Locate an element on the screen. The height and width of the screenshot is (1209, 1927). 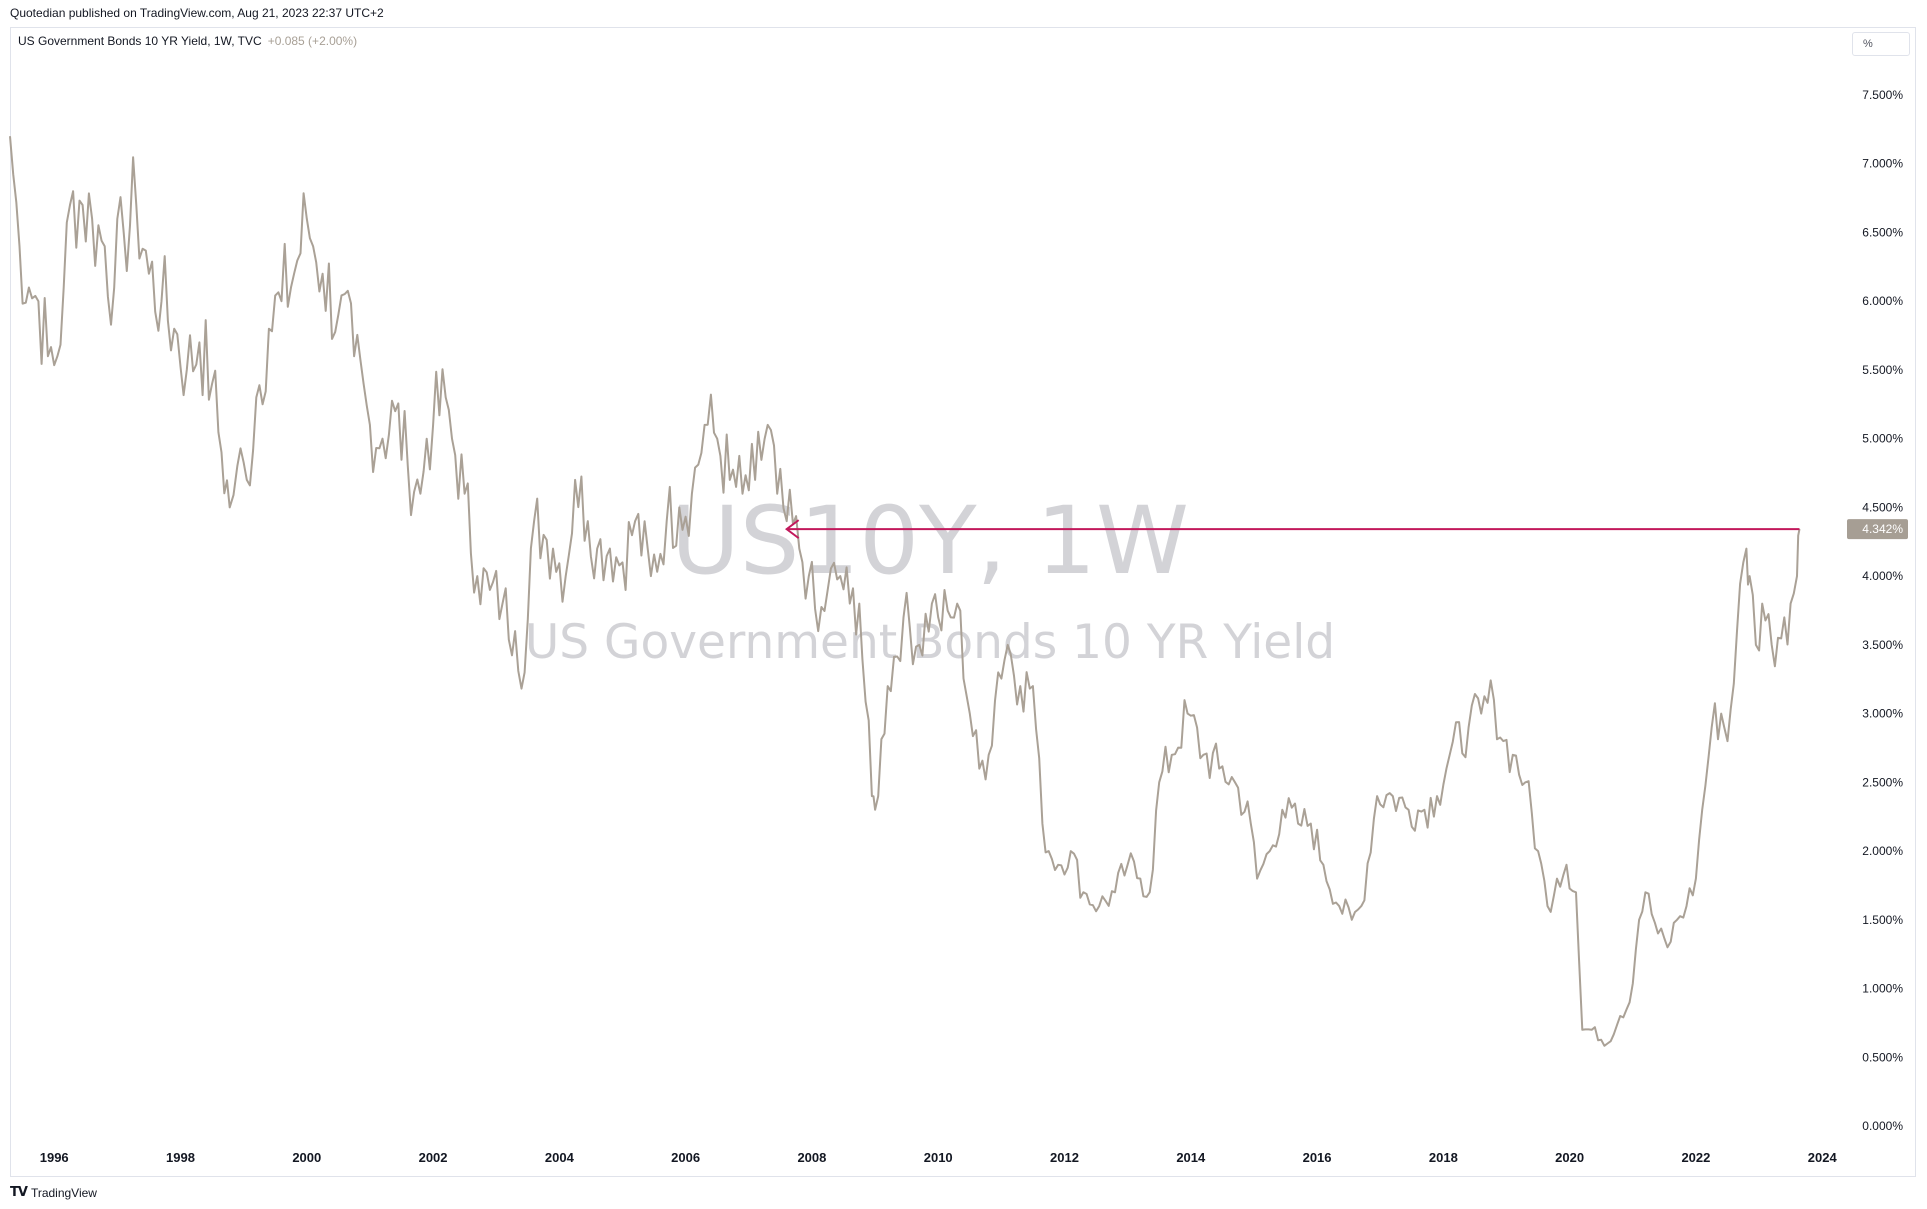
last-value-label: 4.342% is located at coordinates (1877, 529).